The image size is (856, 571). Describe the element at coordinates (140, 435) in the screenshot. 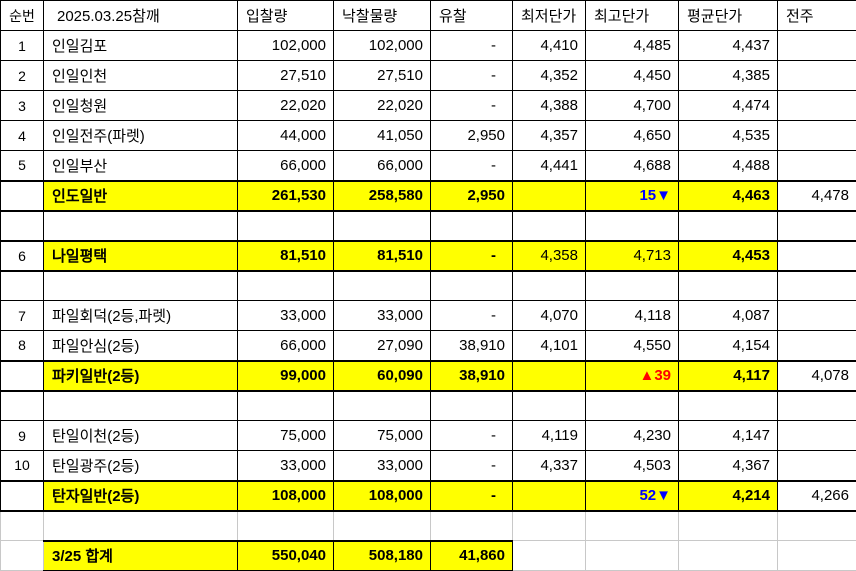

I see `cell-name: 탄일이천(2등)` at that location.